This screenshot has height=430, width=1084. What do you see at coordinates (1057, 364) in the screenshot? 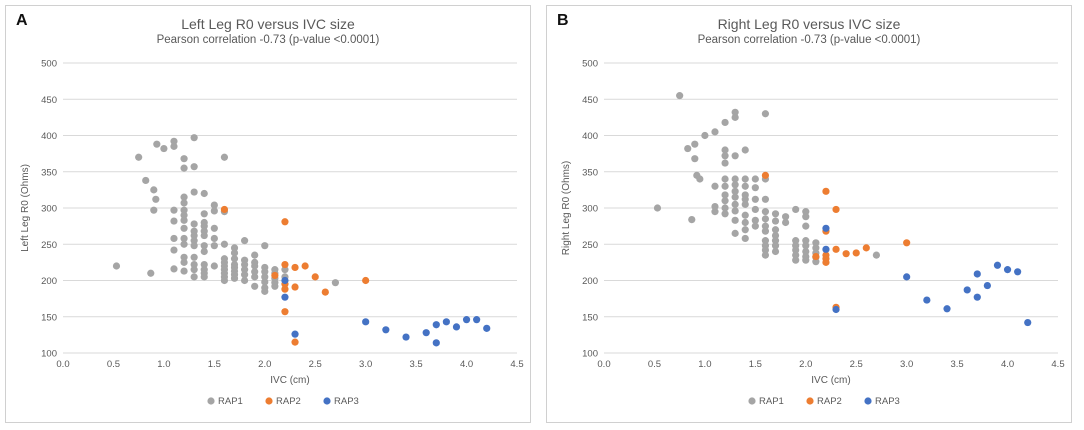
I see `x-tick-label: 4.5` at bounding box center [1057, 364].